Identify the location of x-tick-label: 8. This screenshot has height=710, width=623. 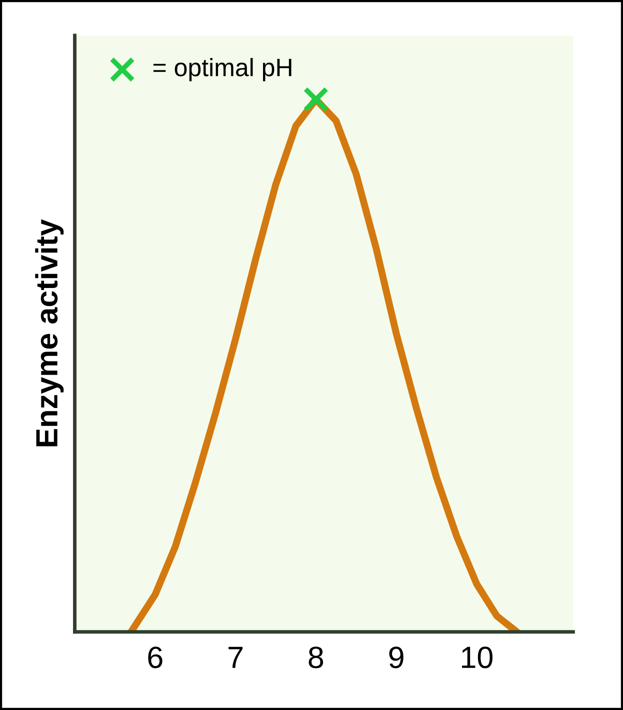
(316, 657).